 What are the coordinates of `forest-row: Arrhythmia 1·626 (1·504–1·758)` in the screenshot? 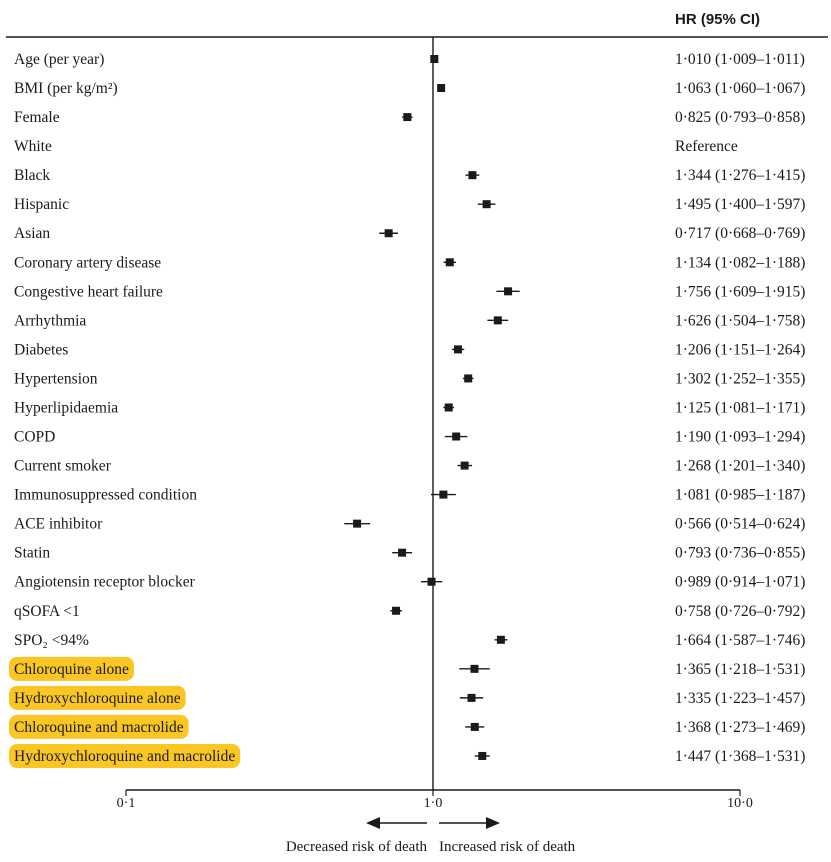 It's located at (409, 320).